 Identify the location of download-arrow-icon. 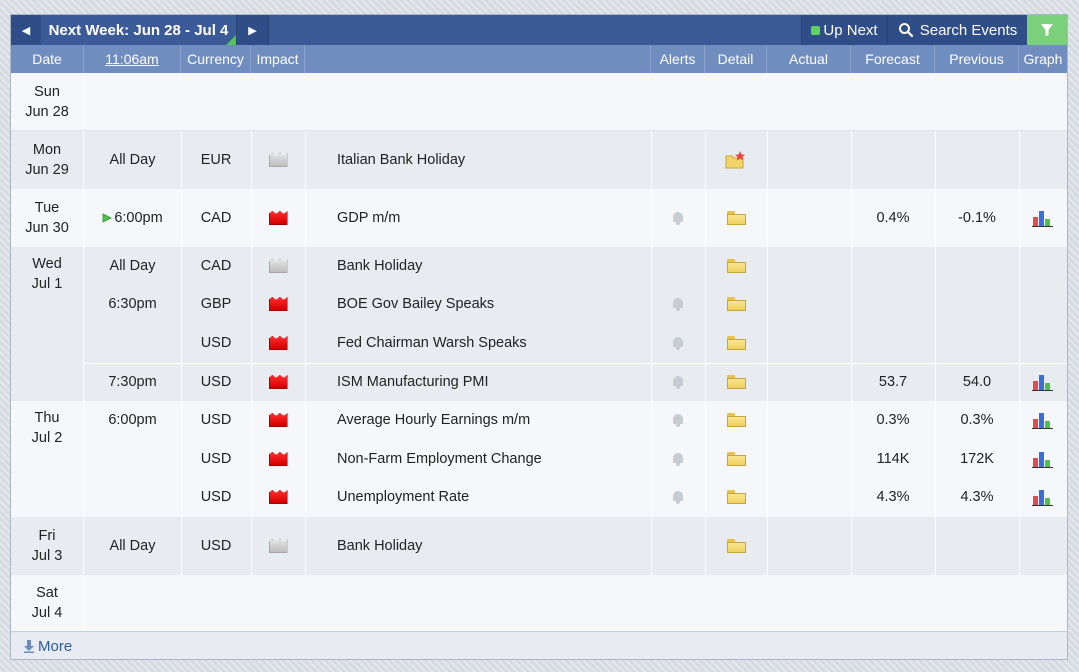
(29, 646).